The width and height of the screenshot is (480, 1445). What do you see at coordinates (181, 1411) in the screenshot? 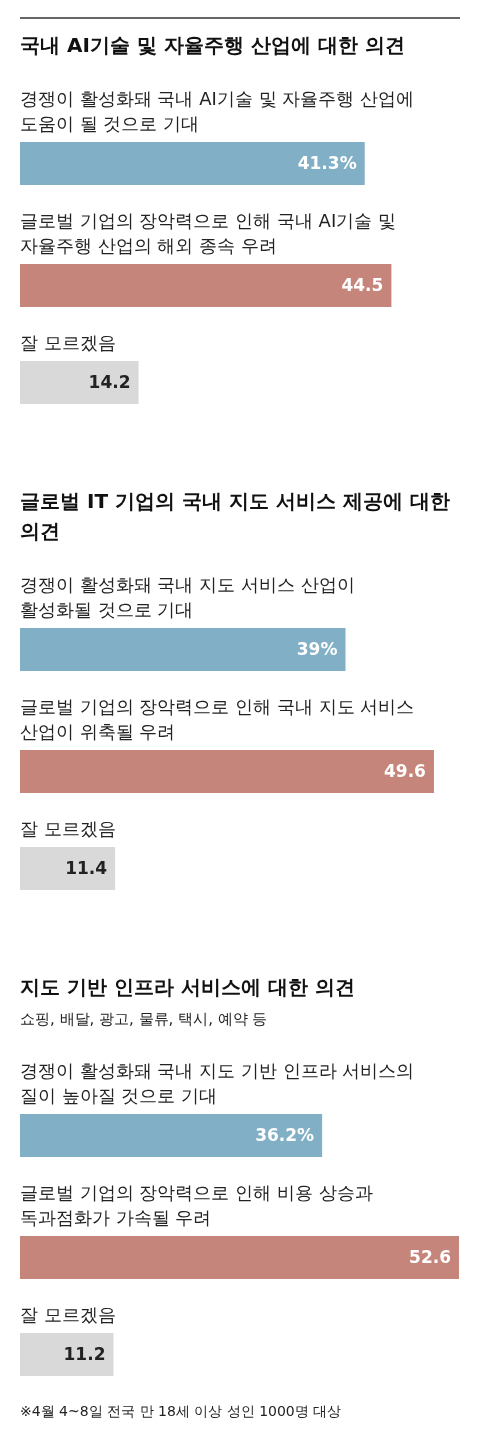
I see `text: ※4월 4~8일 전국 만 18세 이상 성인 1000명 대상` at bounding box center [181, 1411].